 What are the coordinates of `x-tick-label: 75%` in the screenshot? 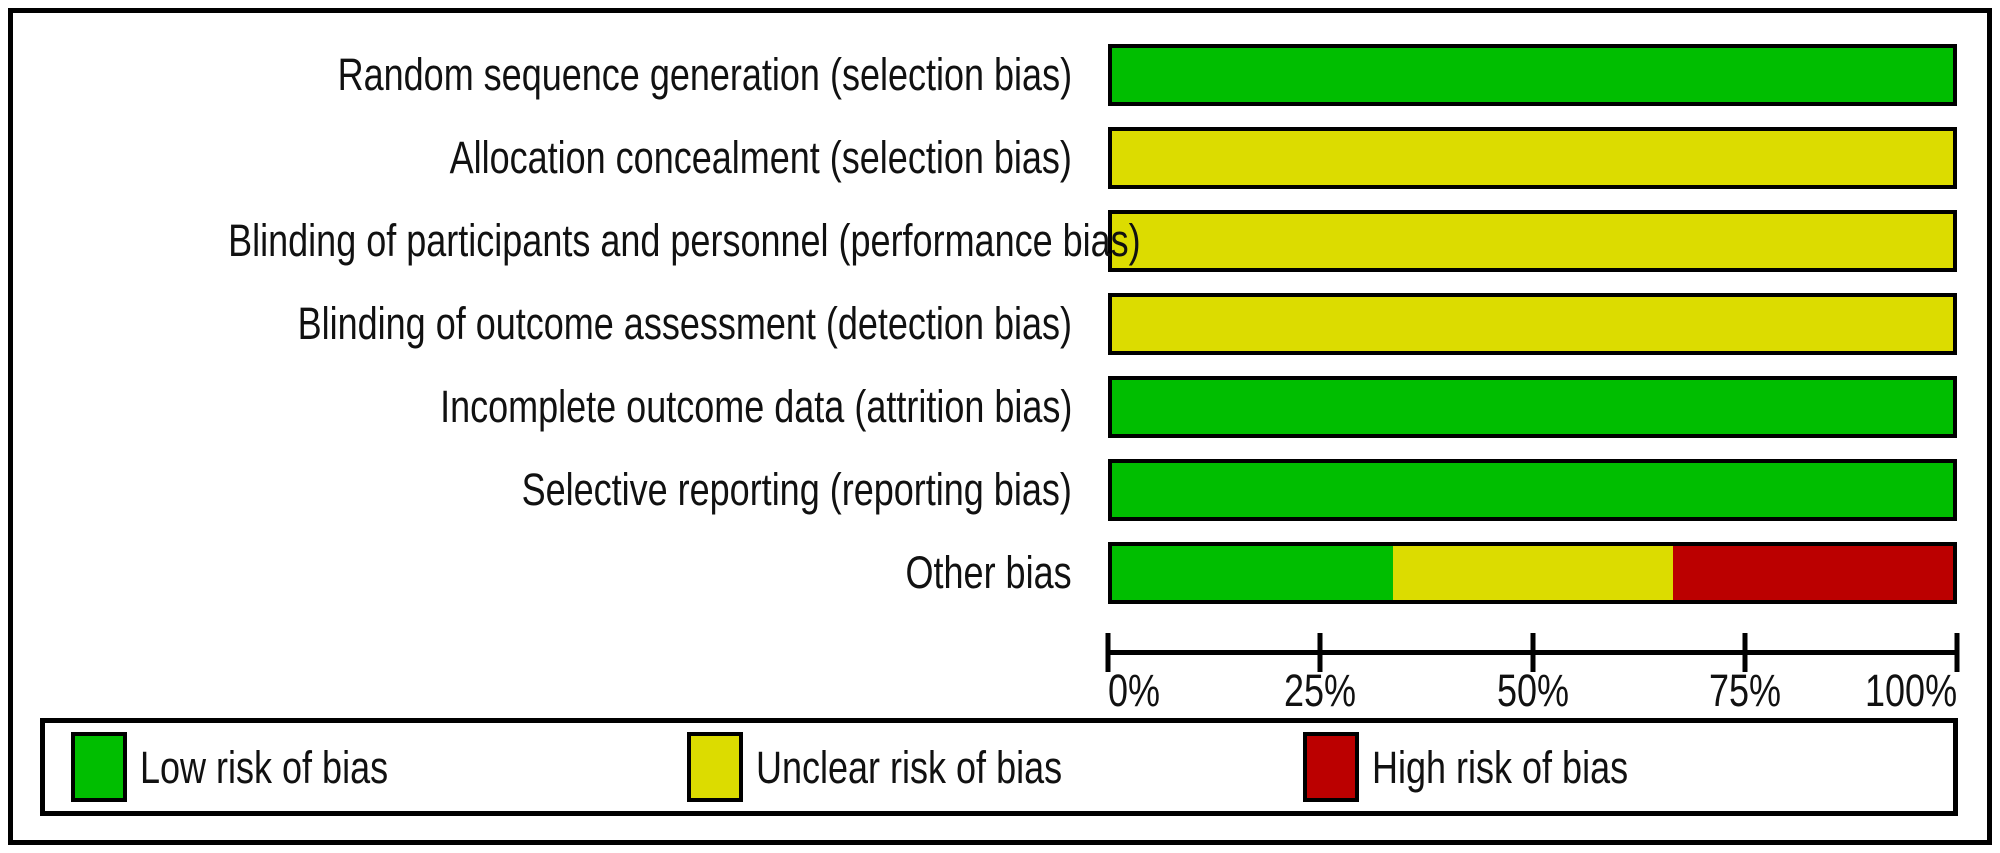 It's located at (1745, 690).